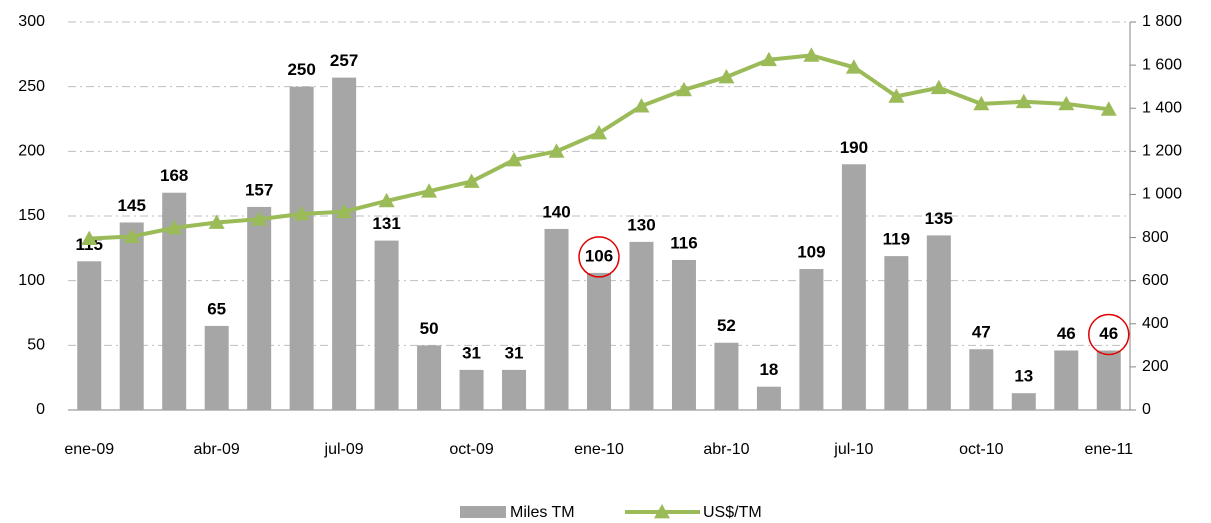 The image size is (1211, 523). Describe the element at coordinates (89, 449) in the screenshot. I see `x-tick-label: ene-09` at that location.